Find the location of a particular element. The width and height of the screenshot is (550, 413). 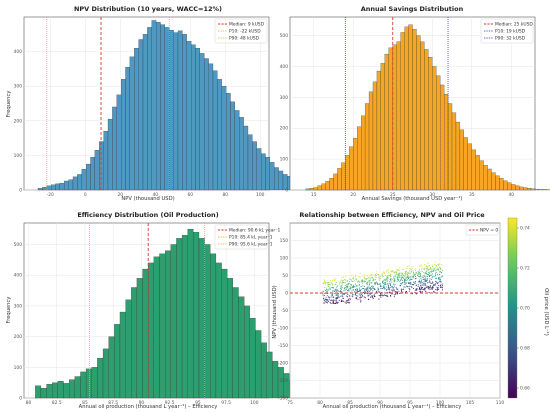

panel-c-legend-label: P10: 85.4 kL year⁻1 is located at coordinates (251, 238).